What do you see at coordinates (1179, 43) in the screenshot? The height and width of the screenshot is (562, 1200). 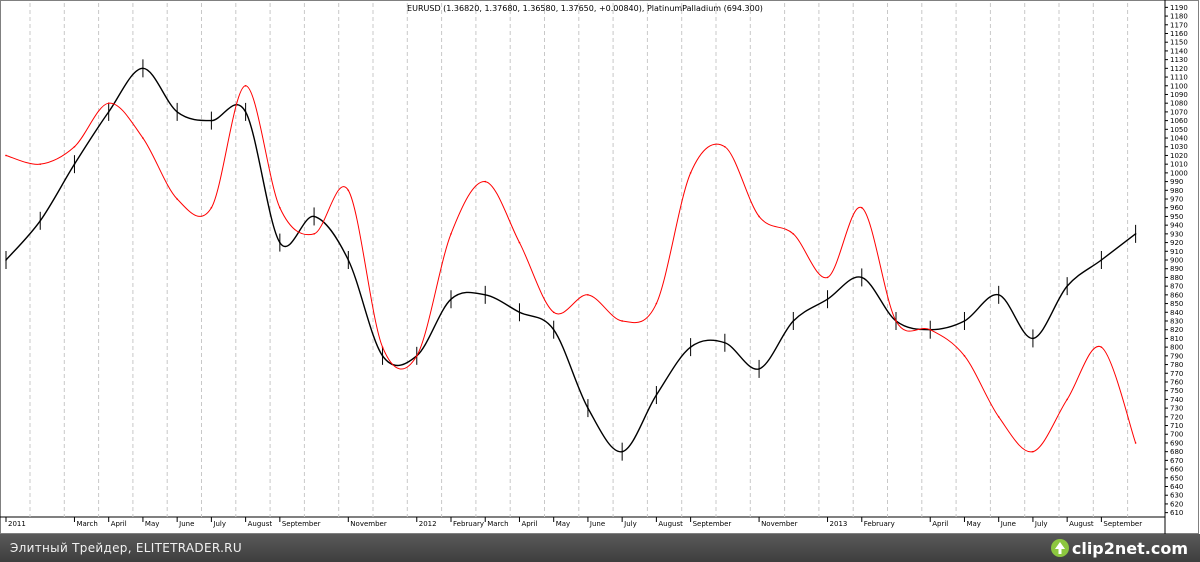 I see `y-tick-label: 1150` at bounding box center [1179, 43].